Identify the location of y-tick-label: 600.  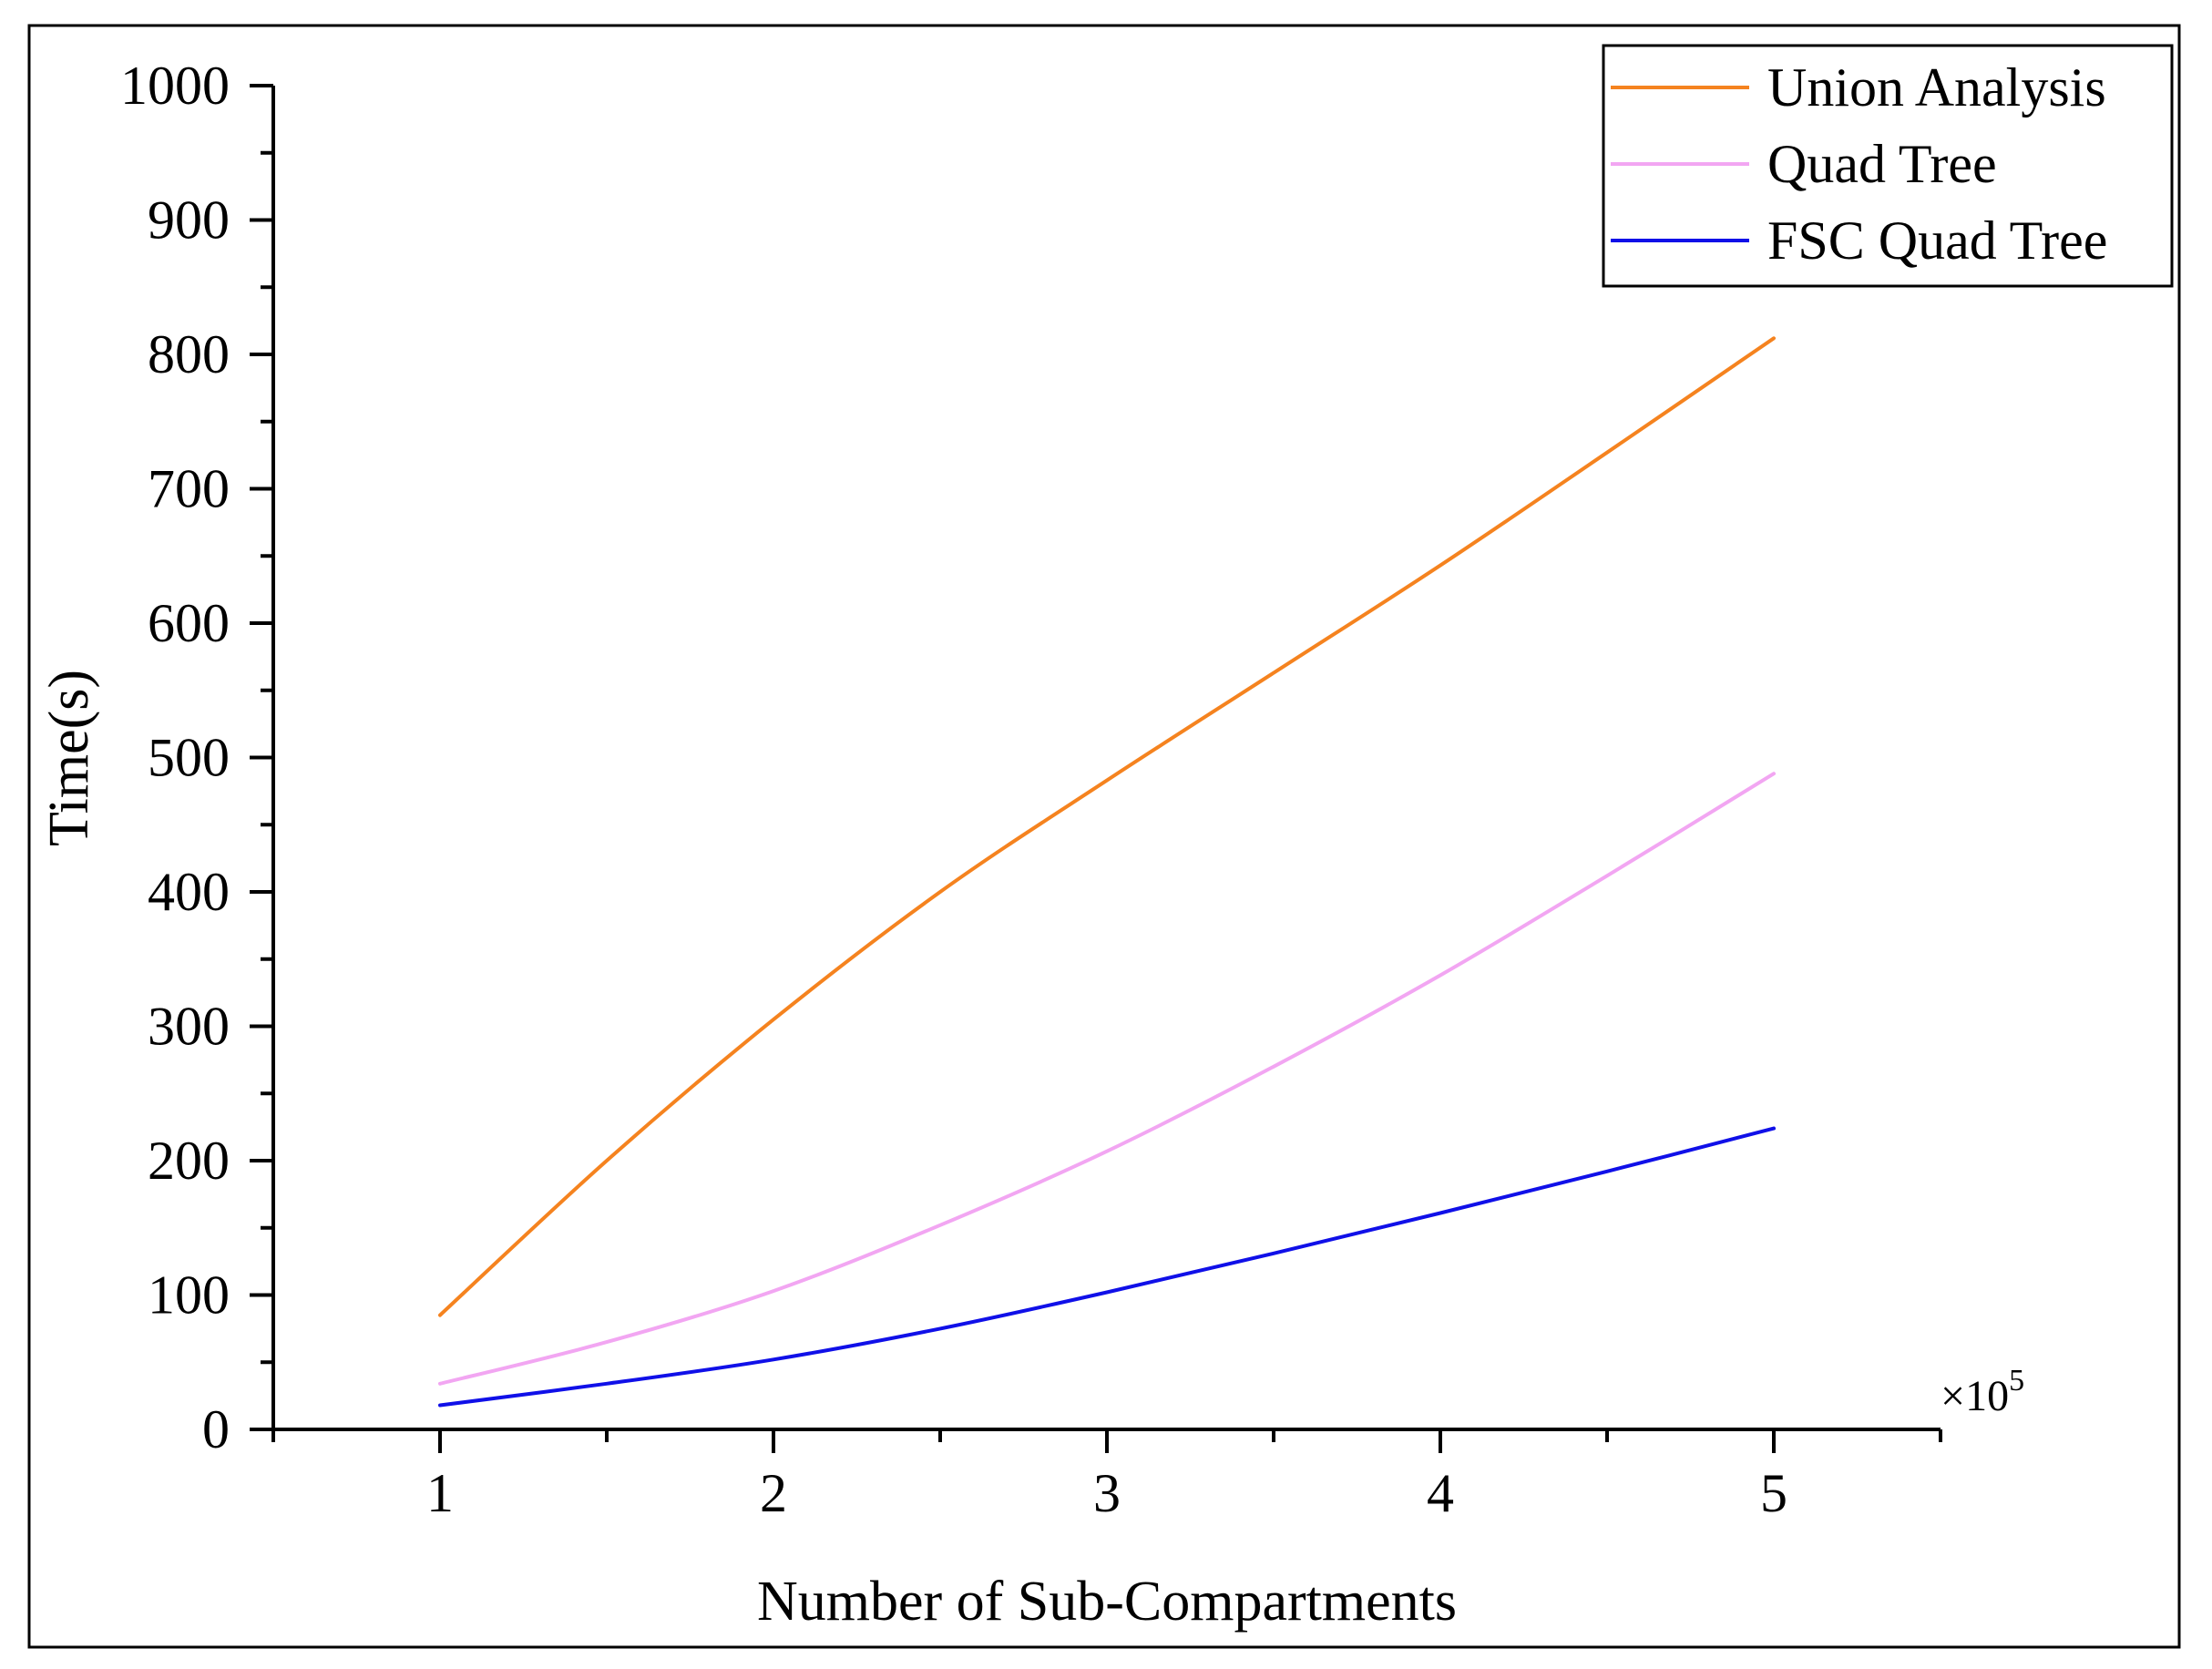
(189, 623).